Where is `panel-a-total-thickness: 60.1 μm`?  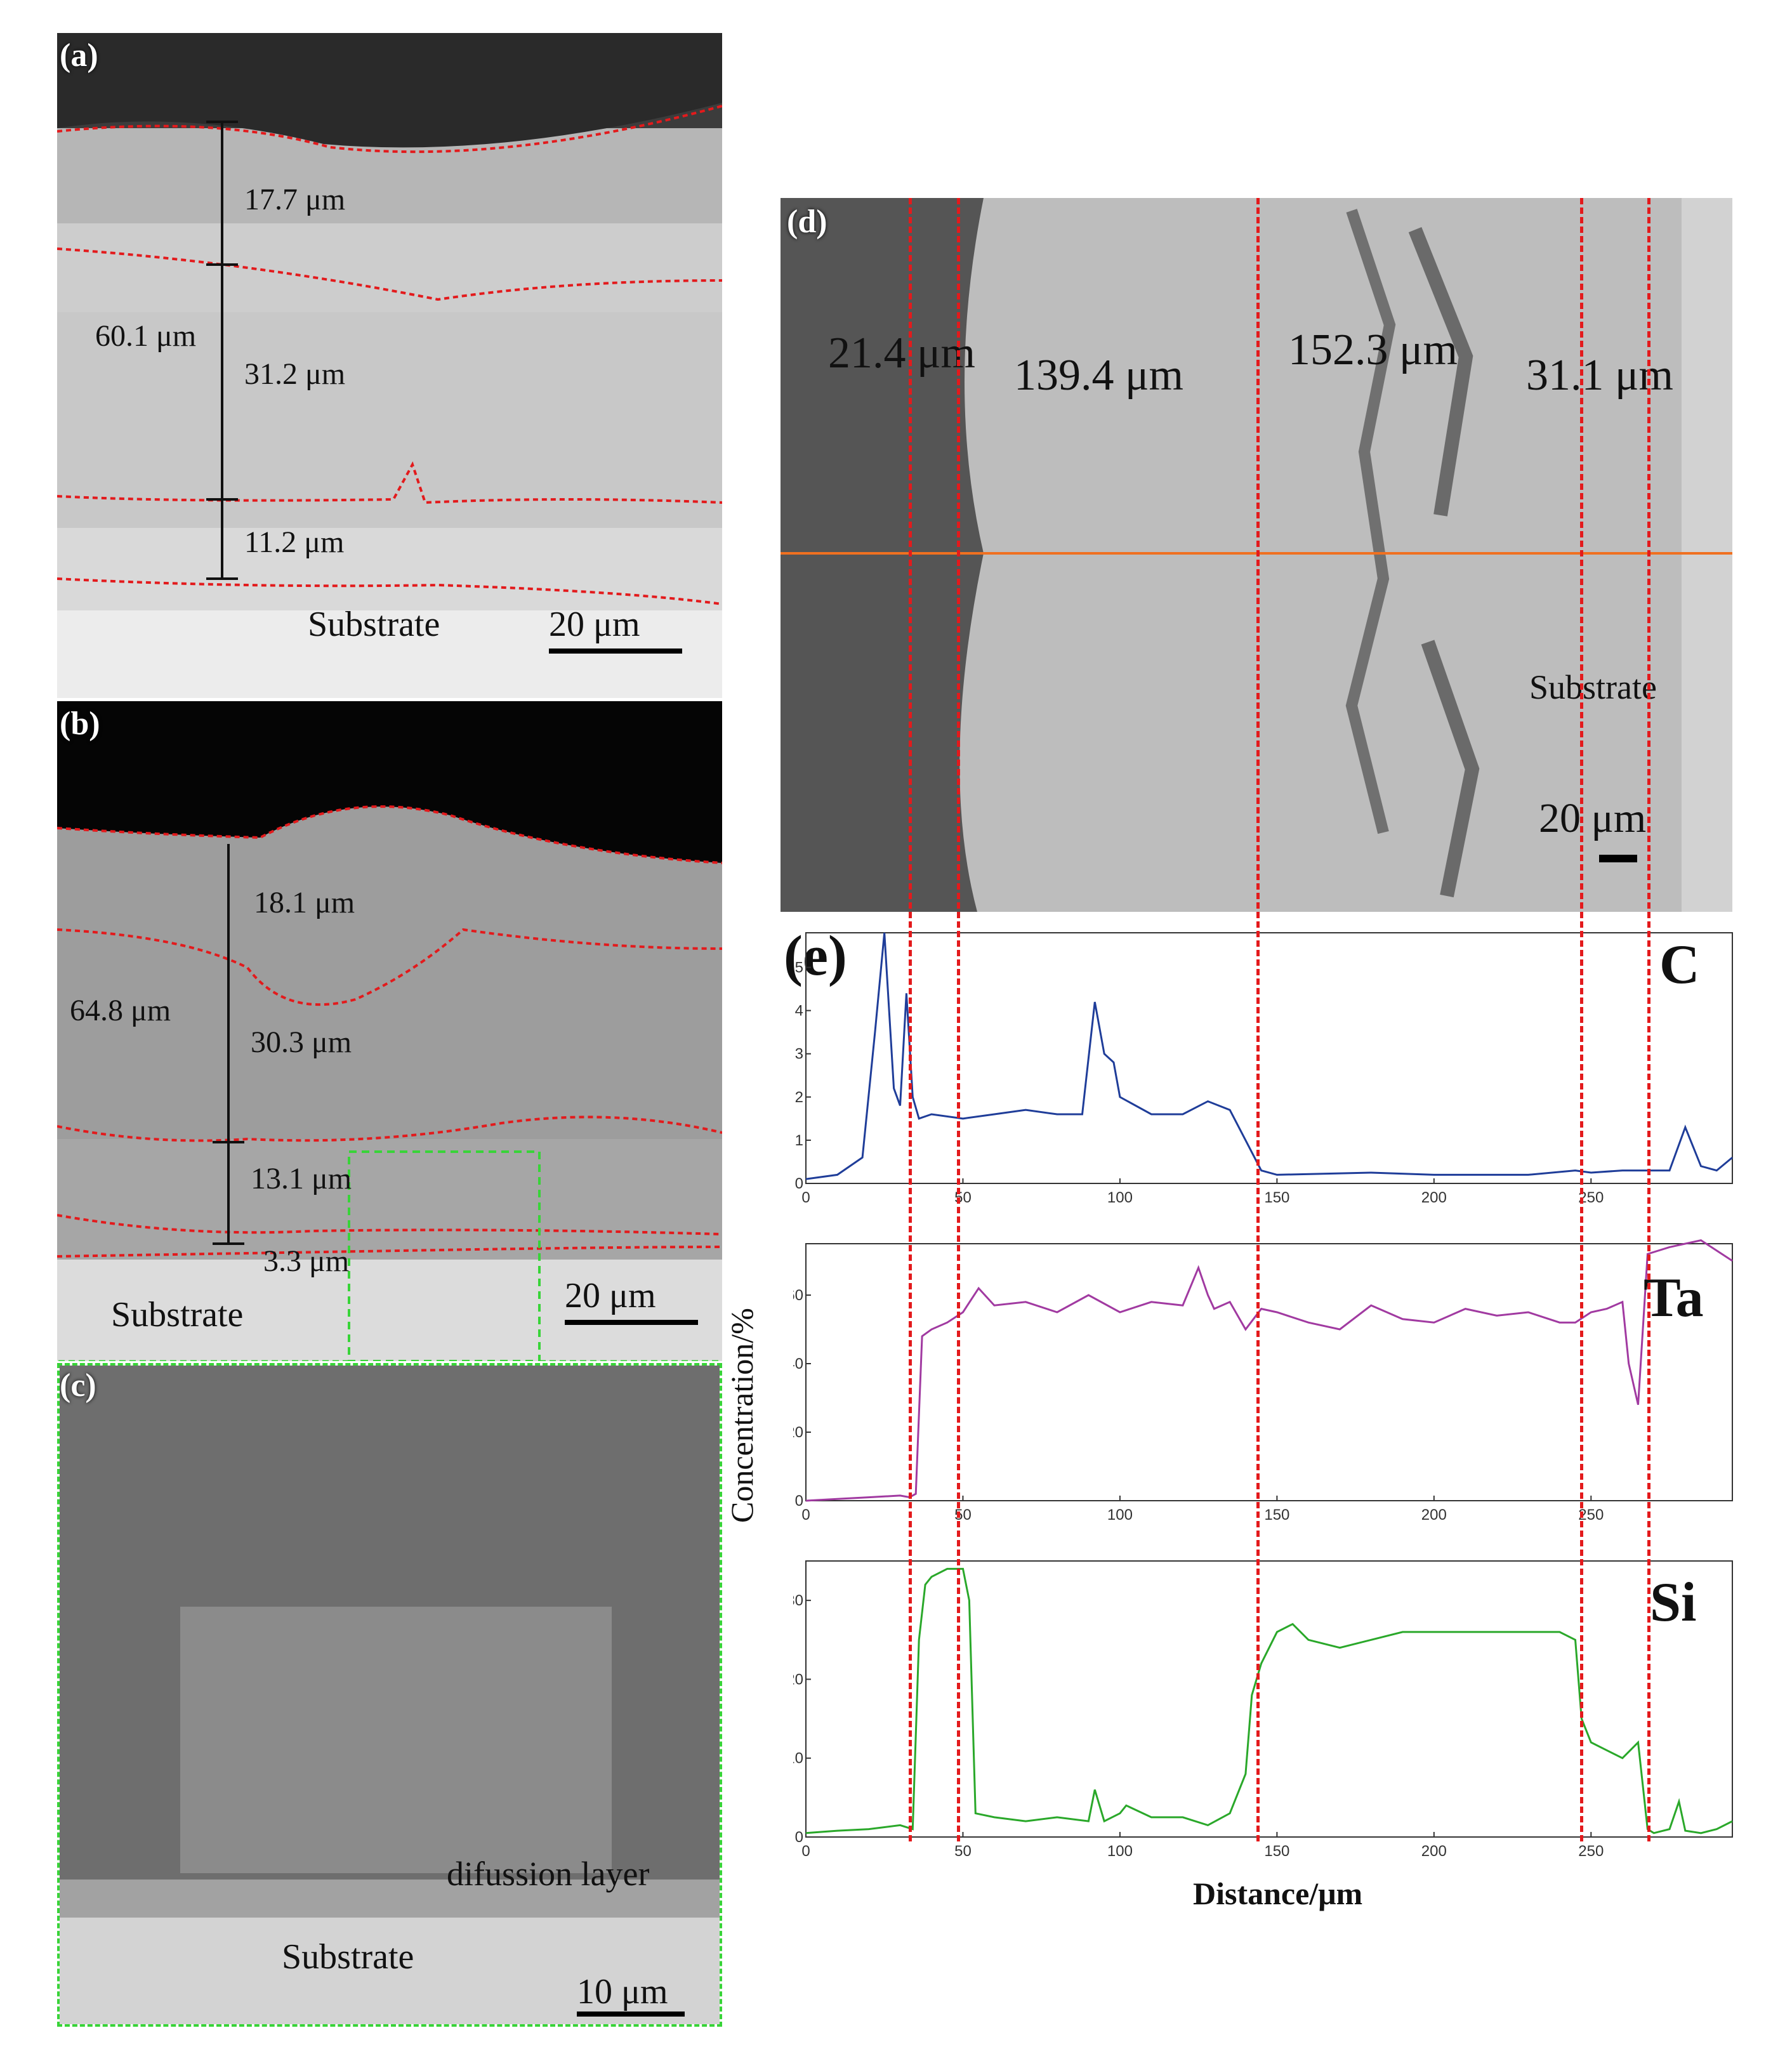
panel-a-total-thickness: 60.1 μm is located at coordinates (146, 336).